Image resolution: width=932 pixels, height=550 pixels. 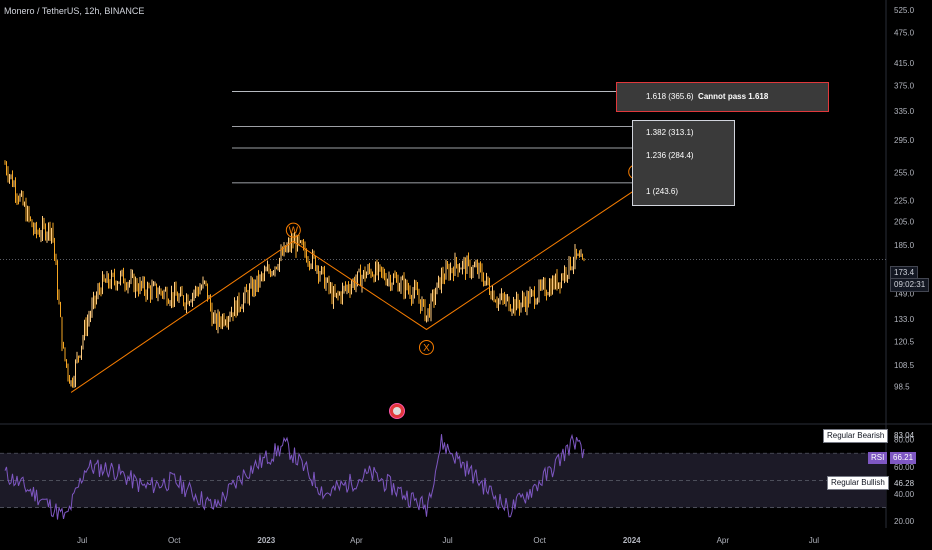 I want to click on rsi-tick-1: 60.00, so click(x=904, y=467).